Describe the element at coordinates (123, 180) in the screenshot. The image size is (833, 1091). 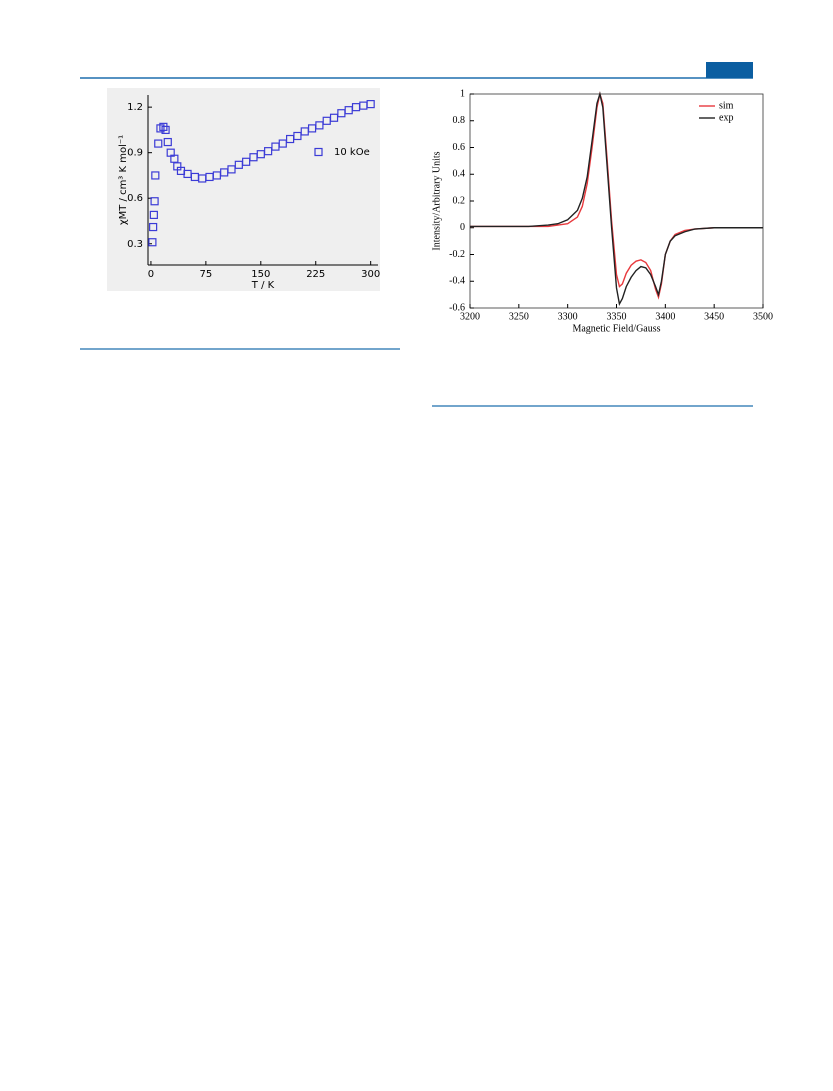
I see `y-axis-label: χMT / cm³ K mol⁻¹` at that location.